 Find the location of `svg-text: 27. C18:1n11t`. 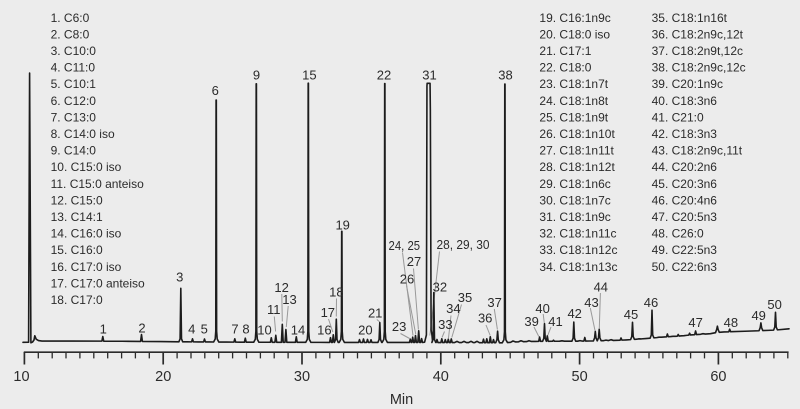

svg-text: 27. C18:1n11t is located at coordinates (576, 151).